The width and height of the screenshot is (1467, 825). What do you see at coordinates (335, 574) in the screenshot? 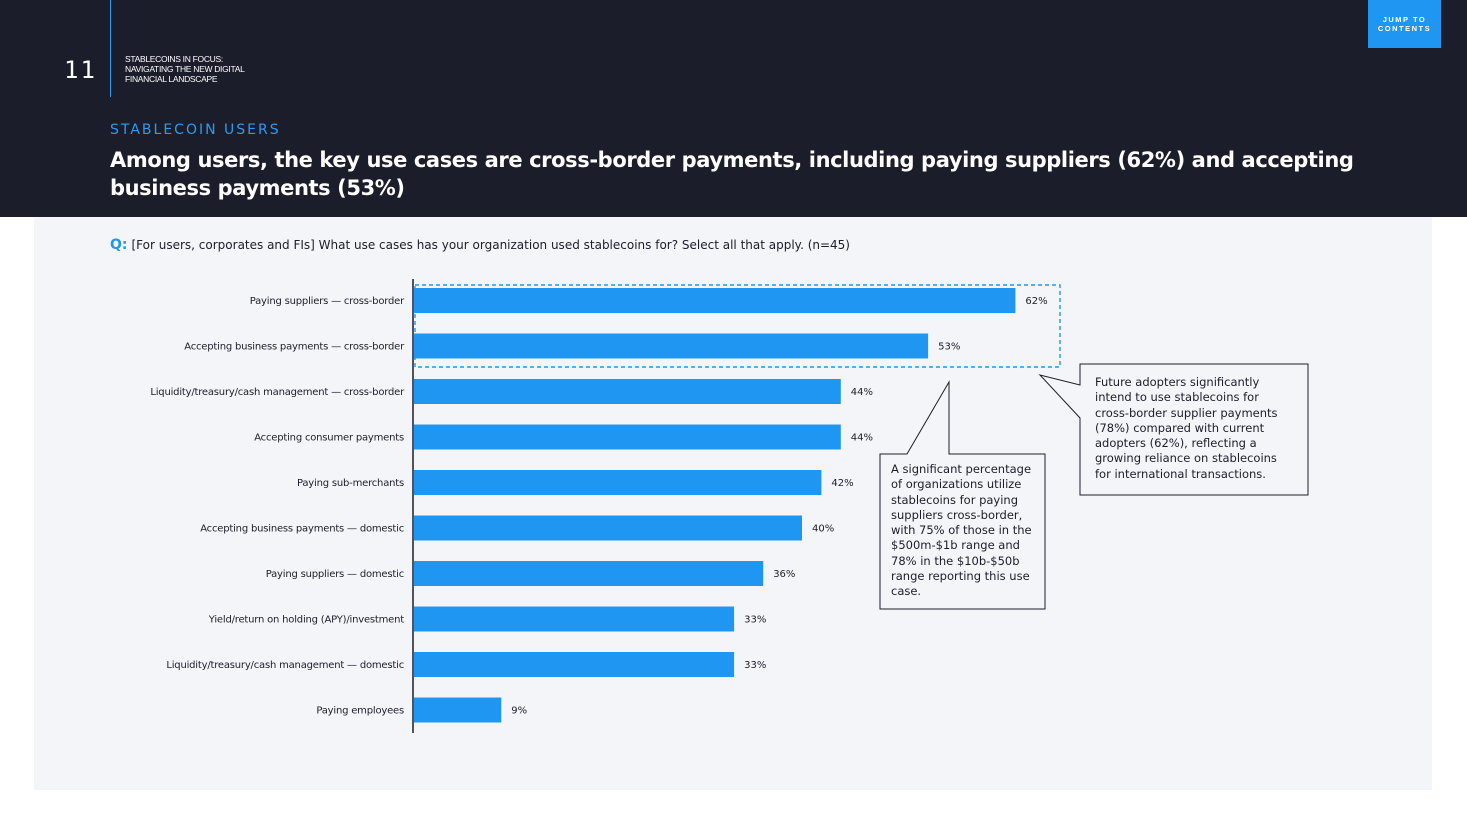
I see `category-label-6: Paying suppliers — domestic` at bounding box center [335, 574].